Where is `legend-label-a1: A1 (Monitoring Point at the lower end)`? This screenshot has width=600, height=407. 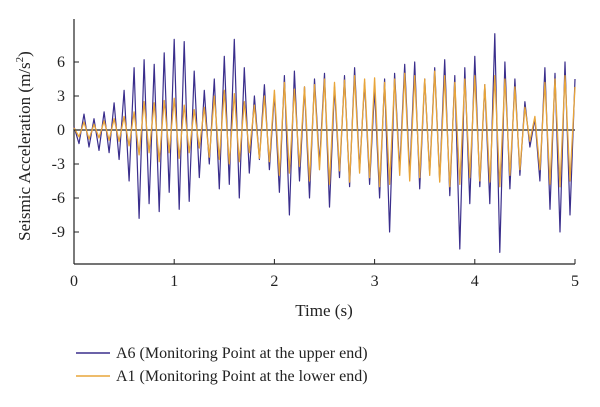
legend-label-a1: A1 (Monitoring Point at the lower end) is located at coordinates (242, 376).